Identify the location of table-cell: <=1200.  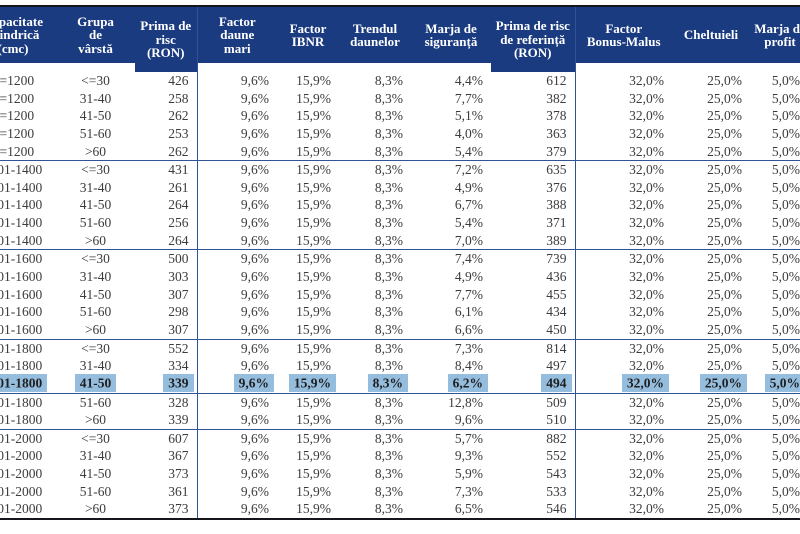
(28, 134).